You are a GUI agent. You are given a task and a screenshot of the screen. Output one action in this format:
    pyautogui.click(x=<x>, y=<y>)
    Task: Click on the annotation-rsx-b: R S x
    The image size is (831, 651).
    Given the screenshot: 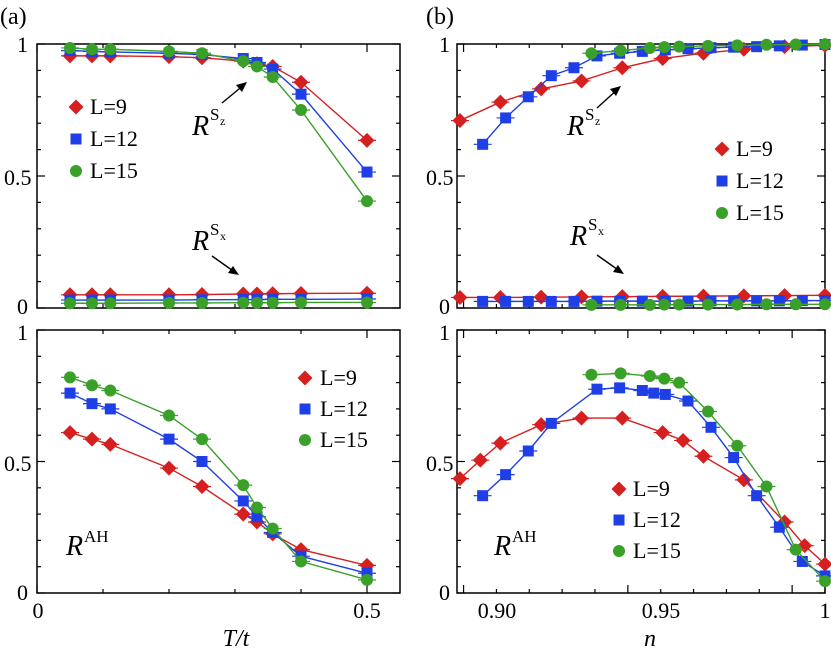 What is the action you would take?
    pyautogui.click(x=586, y=233)
    